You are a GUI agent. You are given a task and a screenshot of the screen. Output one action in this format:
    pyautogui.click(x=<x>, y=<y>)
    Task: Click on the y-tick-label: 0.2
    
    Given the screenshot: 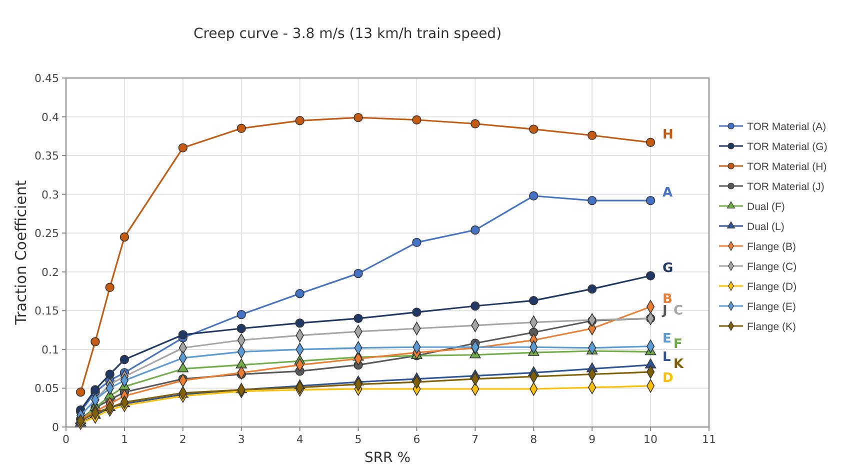 What is the action you would take?
    pyautogui.click(x=50, y=272)
    